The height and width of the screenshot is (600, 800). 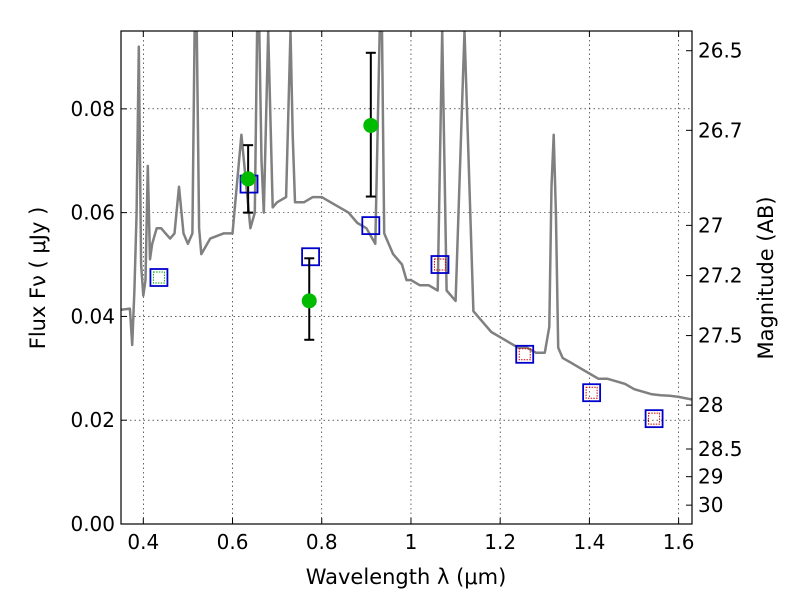 I want to click on right-tick-label: 26.7, so click(x=720, y=130).